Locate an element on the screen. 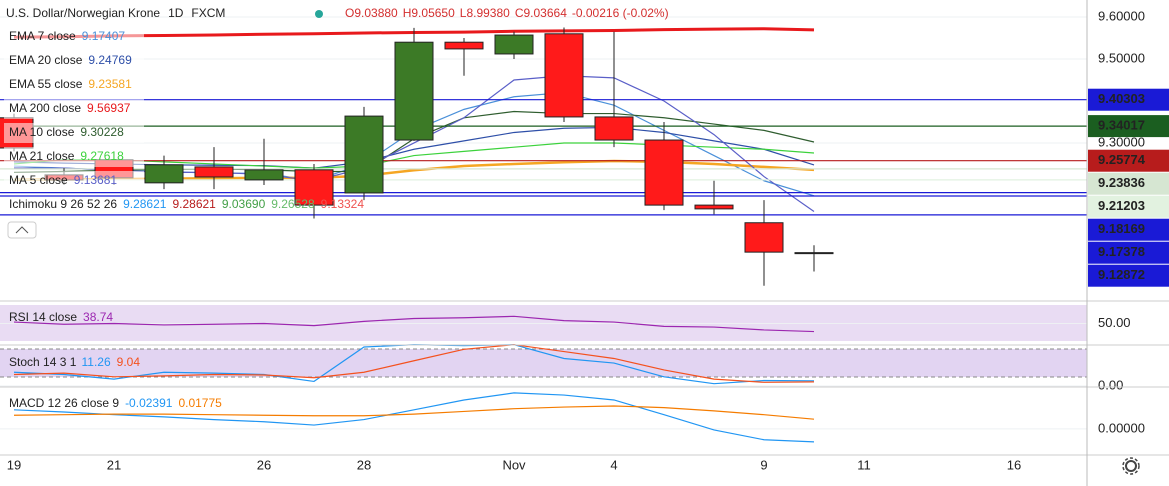  legend-name: EMA 7 close is located at coordinates (42, 36).